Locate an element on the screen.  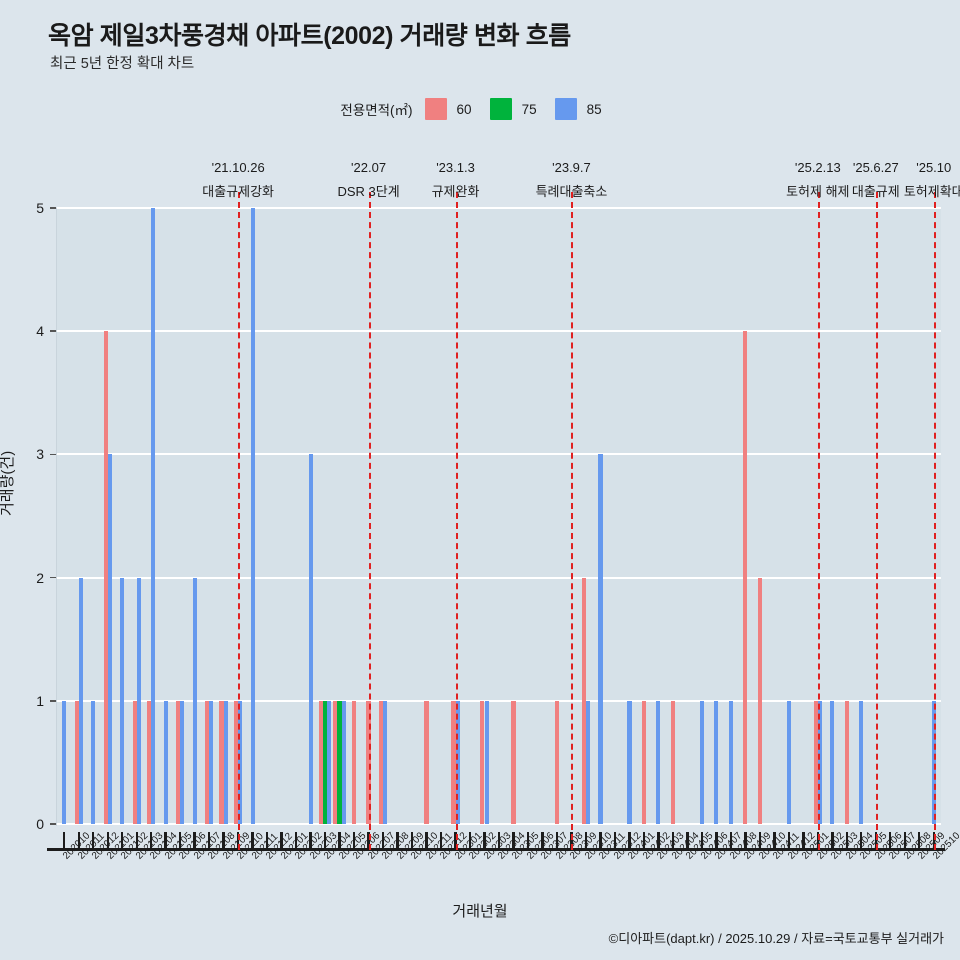
legend-item-60: 60 is located at coordinates (448, 109).